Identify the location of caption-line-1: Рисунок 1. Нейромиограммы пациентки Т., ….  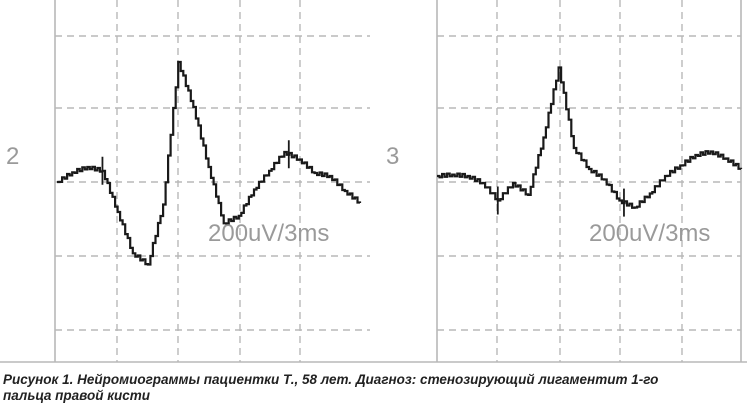
(331, 379).